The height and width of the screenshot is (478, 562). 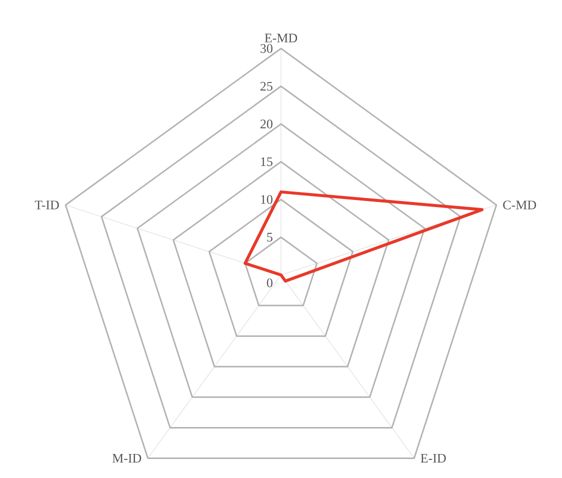 I want to click on spoke-label: C-MD, so click(x=519, y=205).